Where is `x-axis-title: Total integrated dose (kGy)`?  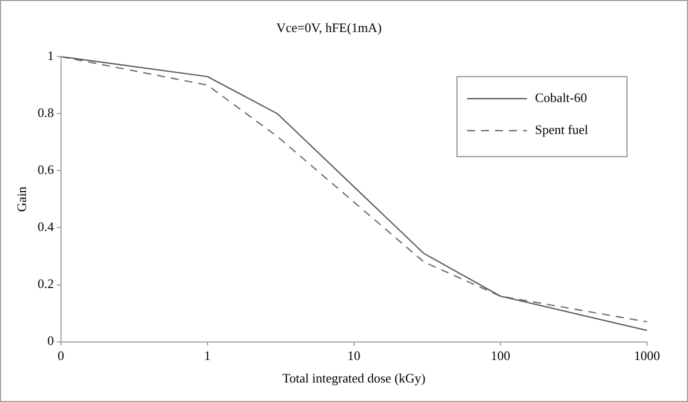
x-axis-title: Total integrated dose (kGy) is located at coordinates (354, 378).